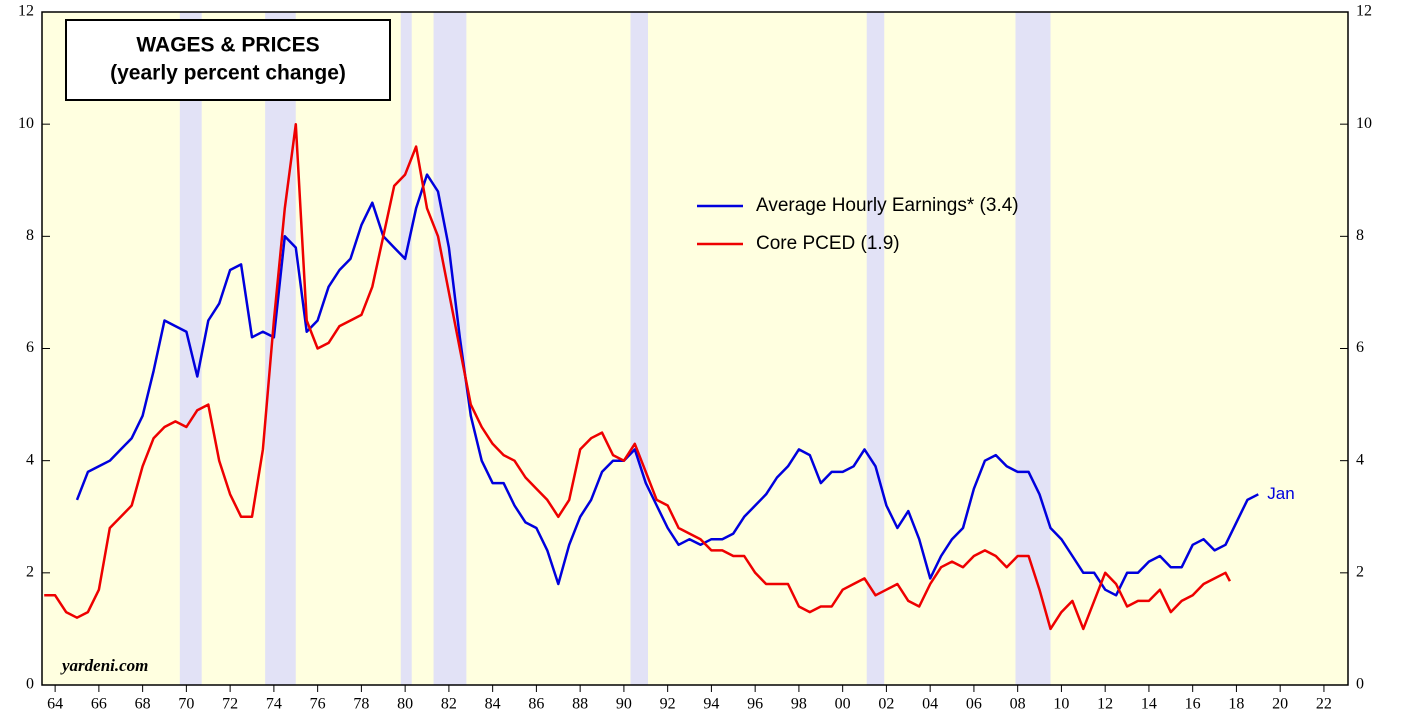  Describe the element at coordinates (1364, 11) in the screenshot. I see `y2-tick-label: 12` at that location.